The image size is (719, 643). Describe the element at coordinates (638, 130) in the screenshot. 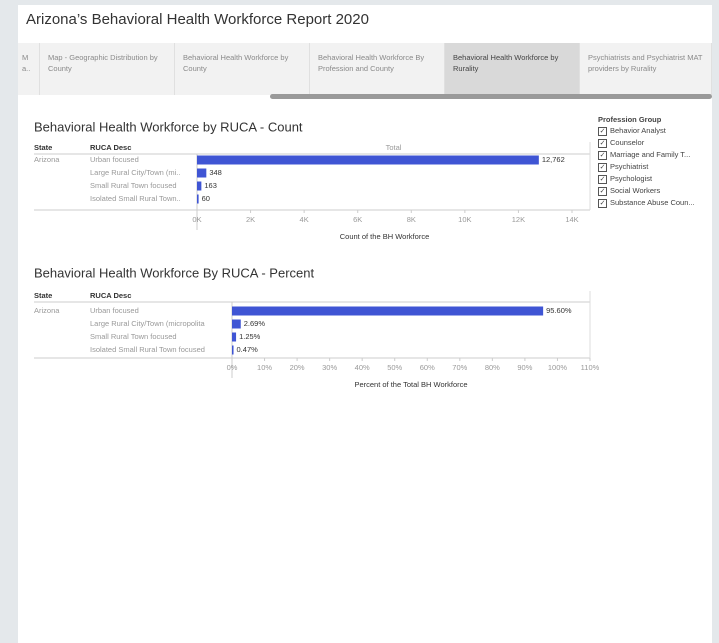

I see `legend-label: Behavior Analyst` at that location.